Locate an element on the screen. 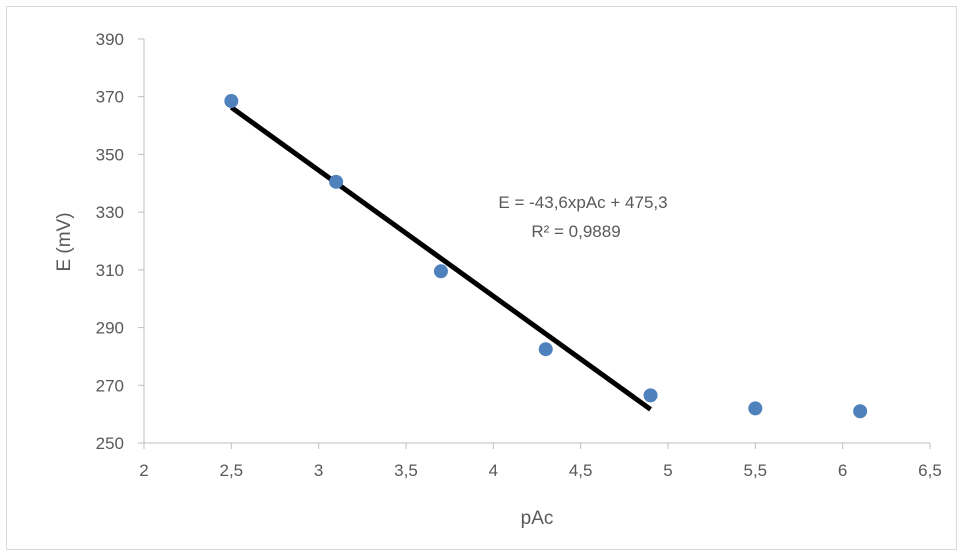 Image resolution: width=963 pixels, height=556 pixels. x-tick-label: 6,5 is located at coordinates (930, 470).